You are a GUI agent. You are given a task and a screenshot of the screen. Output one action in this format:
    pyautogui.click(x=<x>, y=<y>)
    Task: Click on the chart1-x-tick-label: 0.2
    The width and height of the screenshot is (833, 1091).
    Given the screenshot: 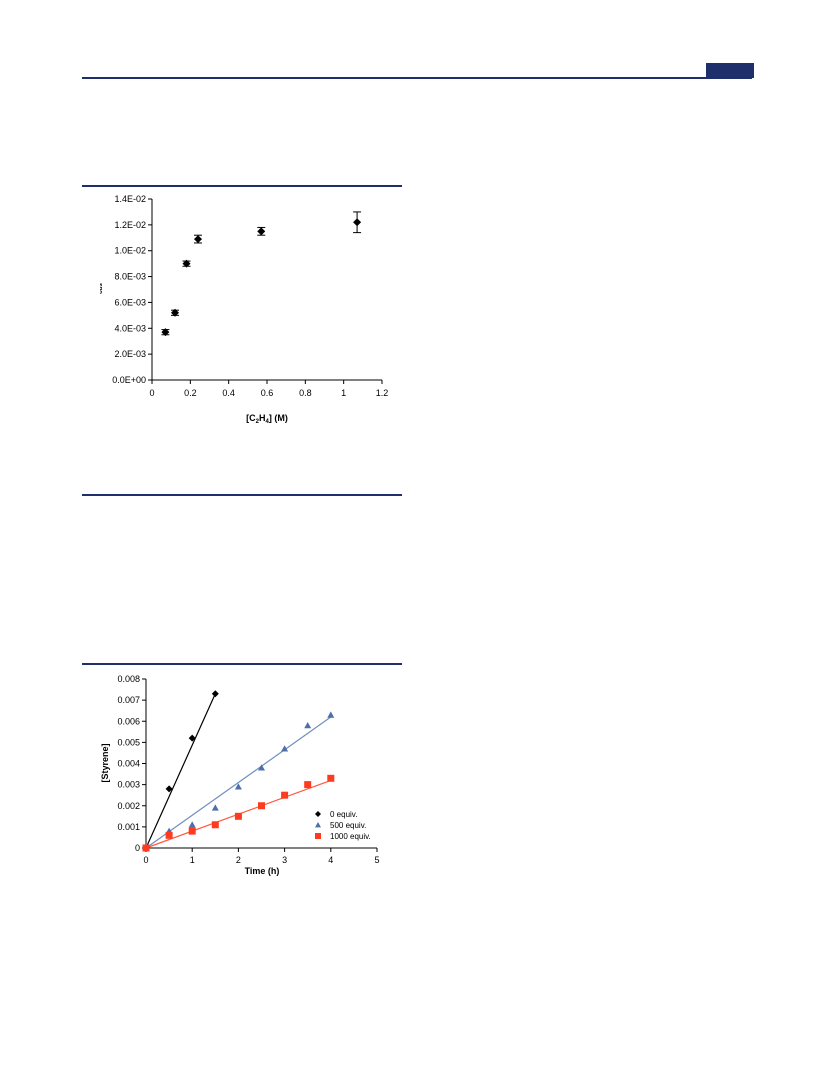 What is the action you would take?
    pyautogui.click(x=190, y=393)
    